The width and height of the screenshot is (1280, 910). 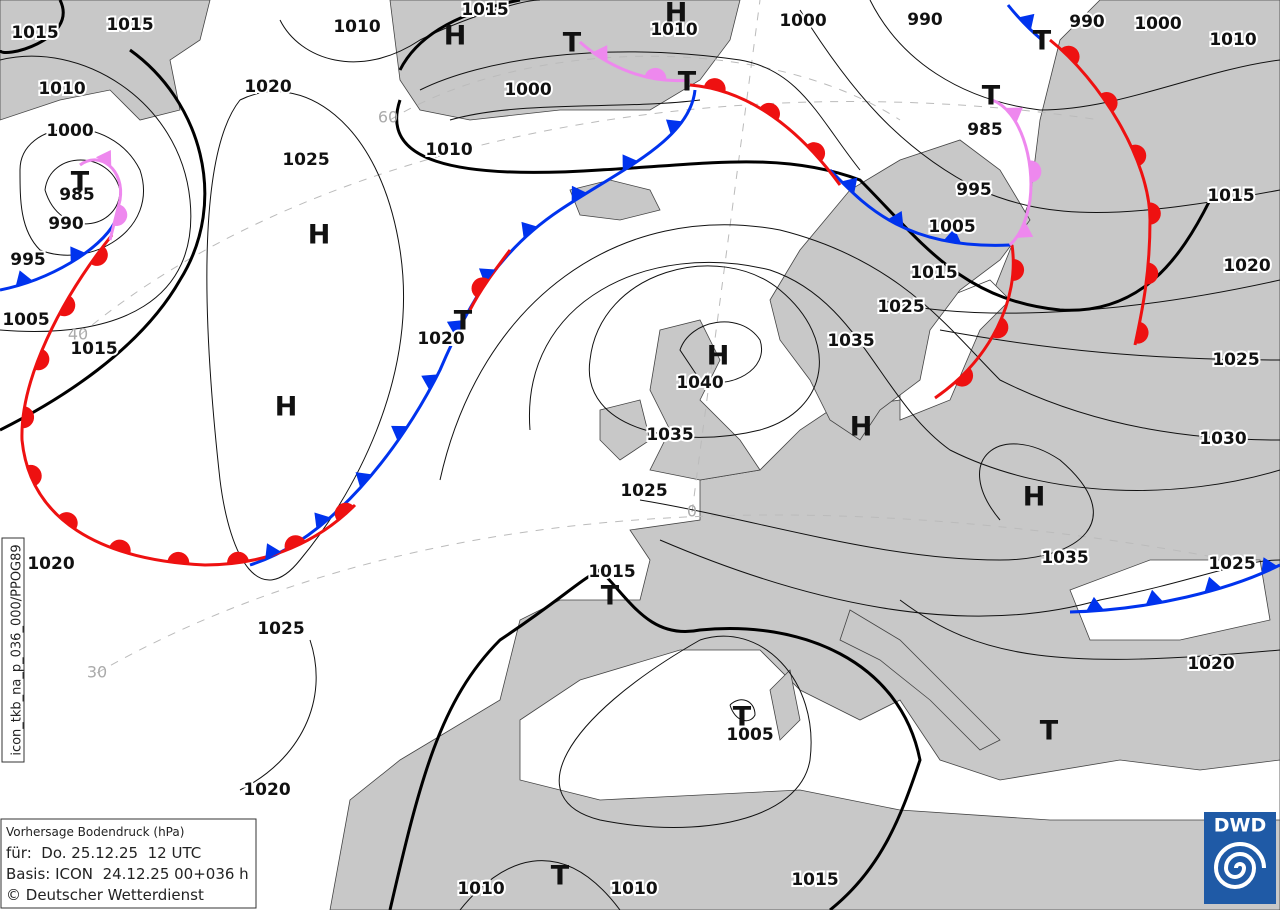 I want to click on latitude-label: 60, so click(x=388, y=117).